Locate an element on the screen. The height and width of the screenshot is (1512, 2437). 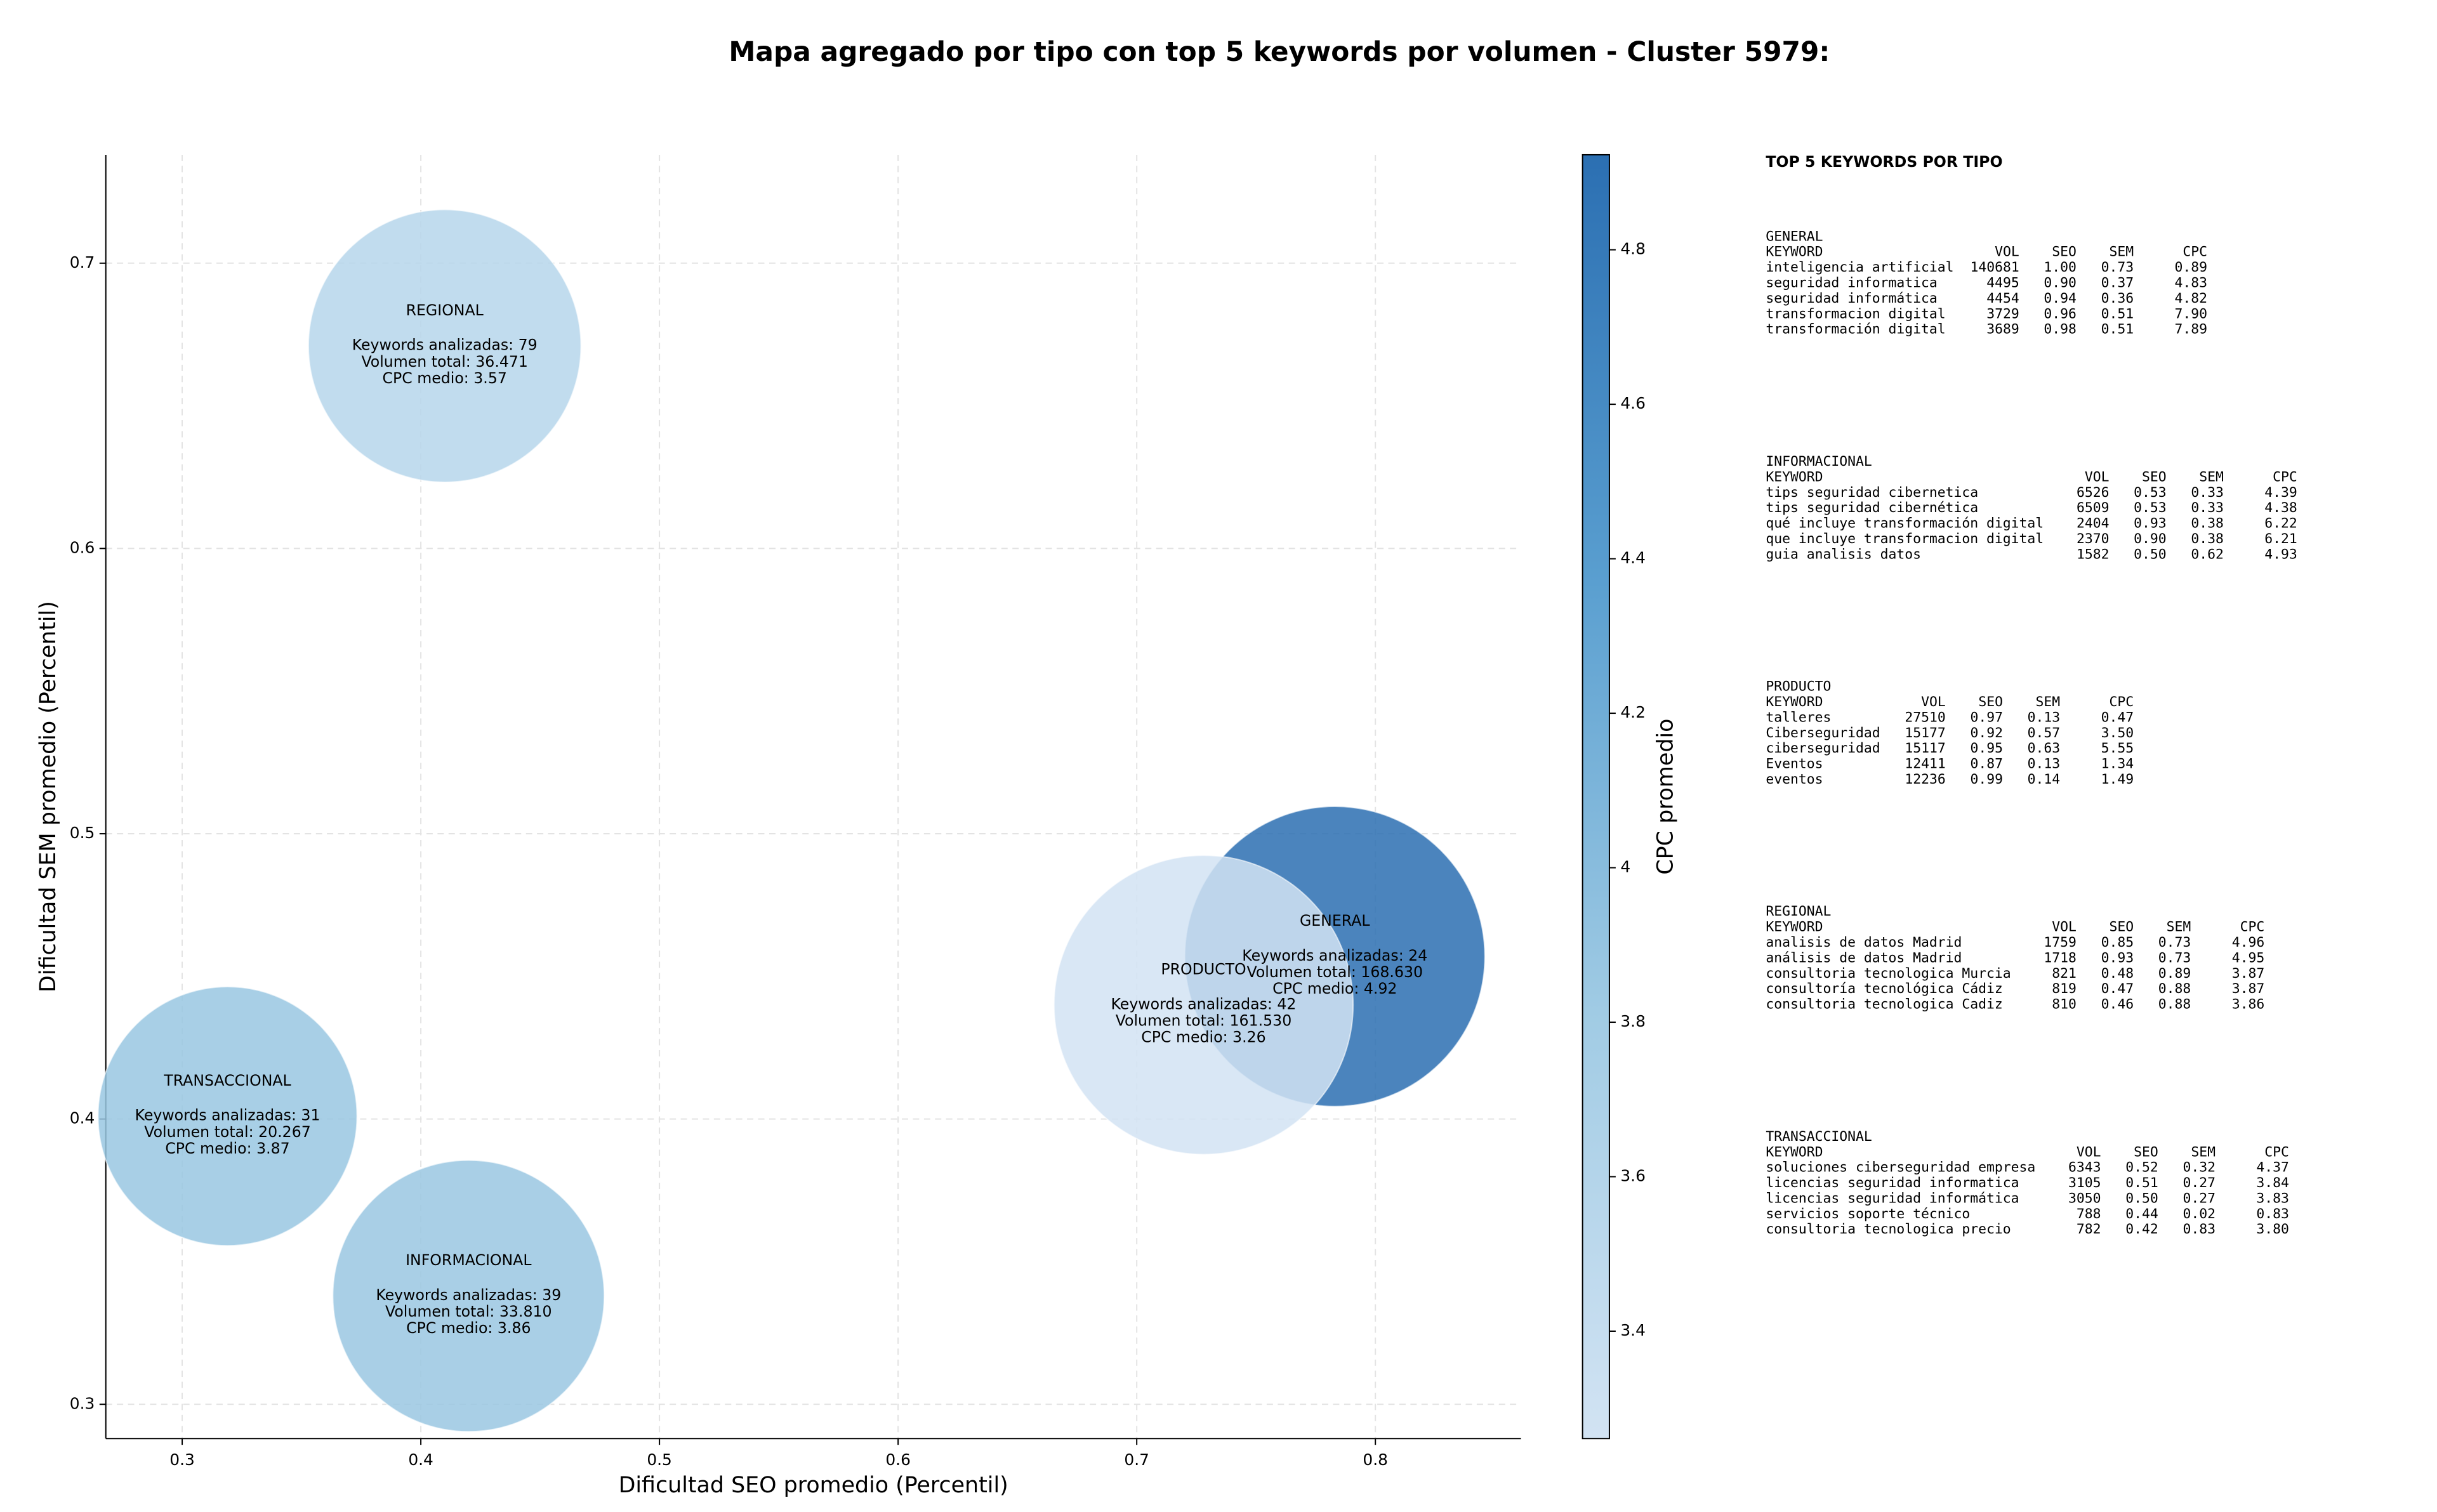
cell-value: 0.38 is located at coordinates (2207, 539).